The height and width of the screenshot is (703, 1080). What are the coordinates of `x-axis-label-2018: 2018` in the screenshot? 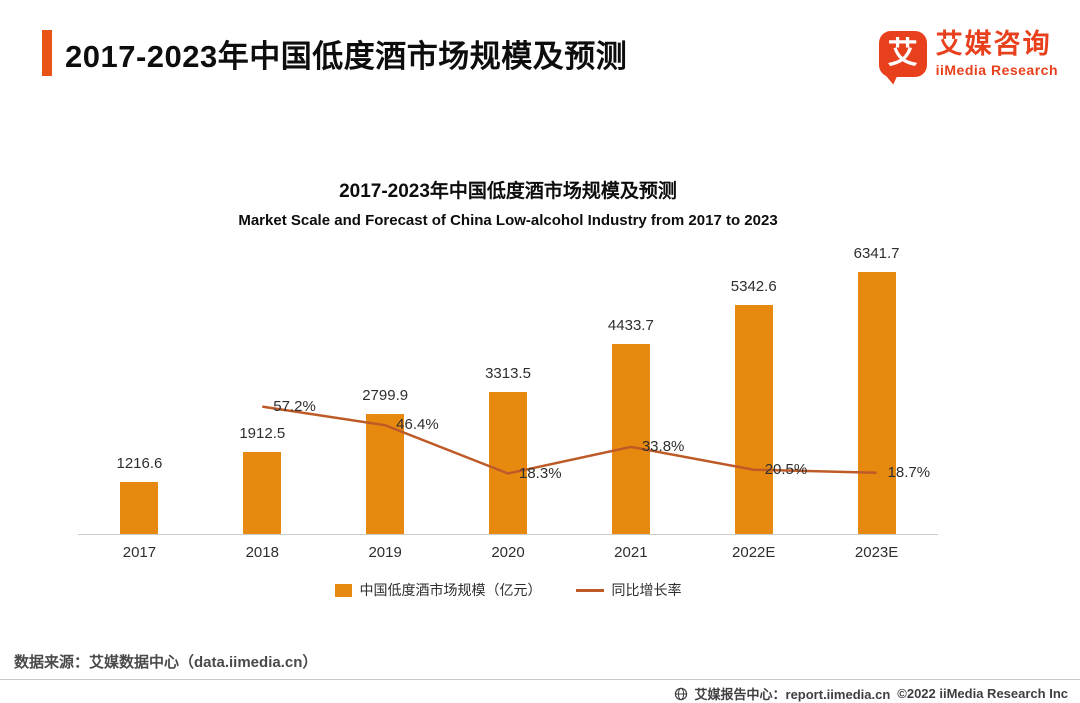 It's located at (262, 552).